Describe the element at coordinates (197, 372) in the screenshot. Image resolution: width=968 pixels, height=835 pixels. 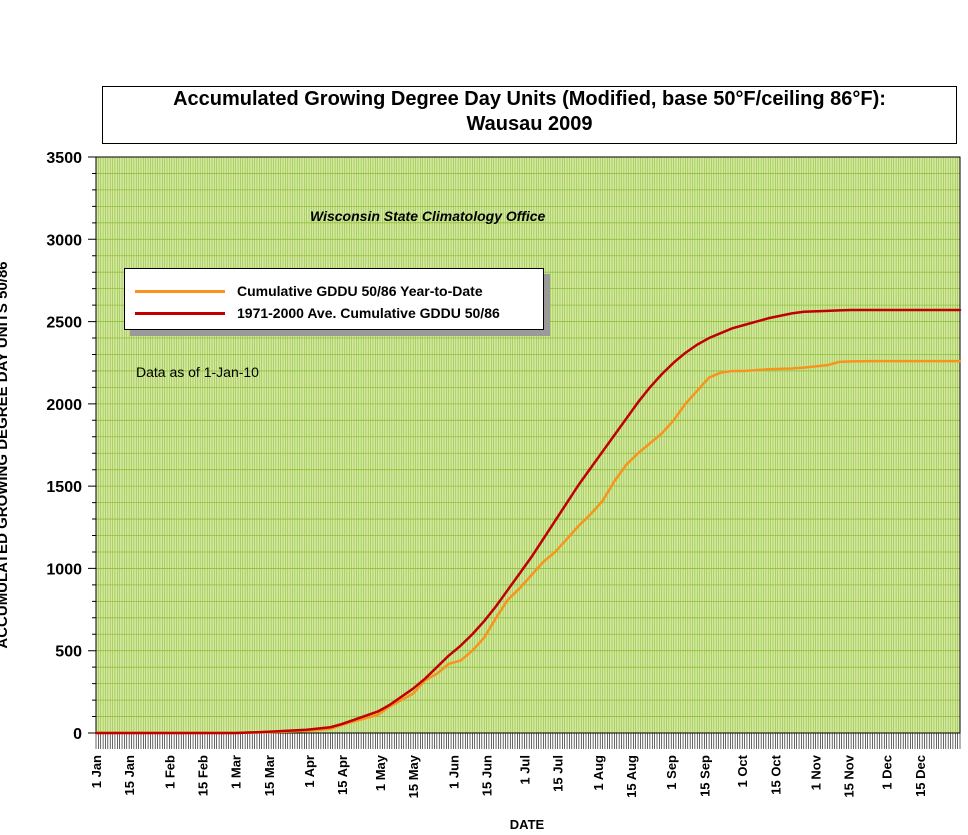
I see `data-as-of-annotation: Data as of 1-Jan-10` at that location.